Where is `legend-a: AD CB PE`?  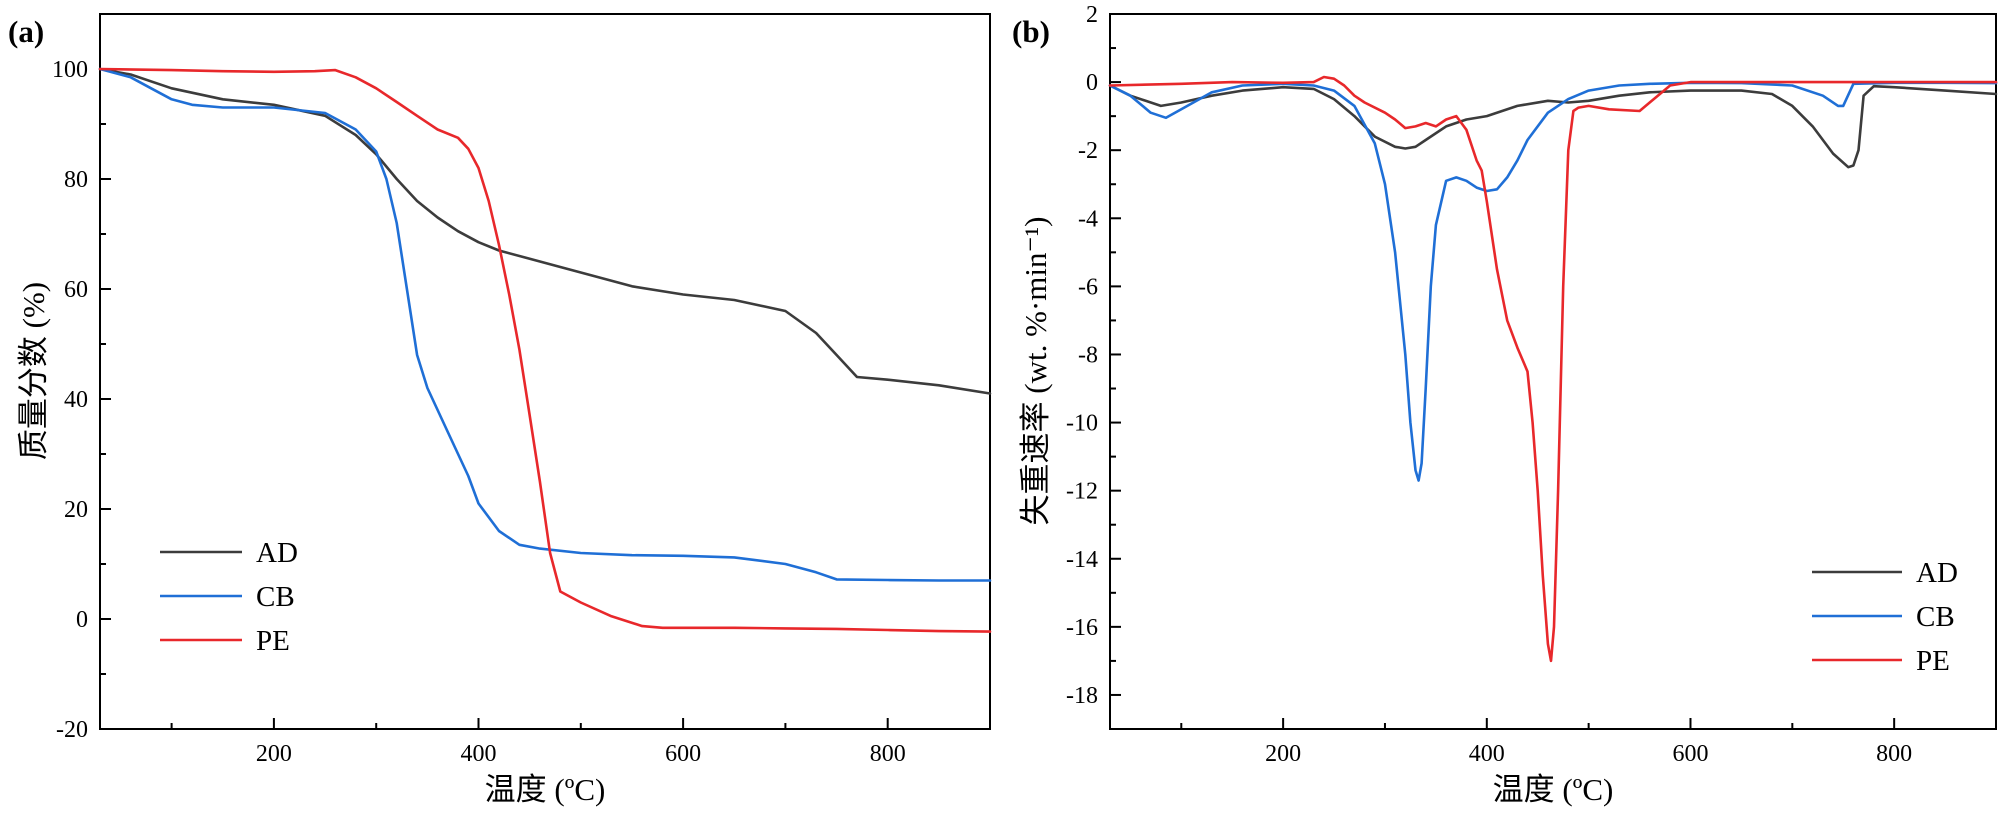 legend-a: AD CB PE is located at coordinates (229, 597).